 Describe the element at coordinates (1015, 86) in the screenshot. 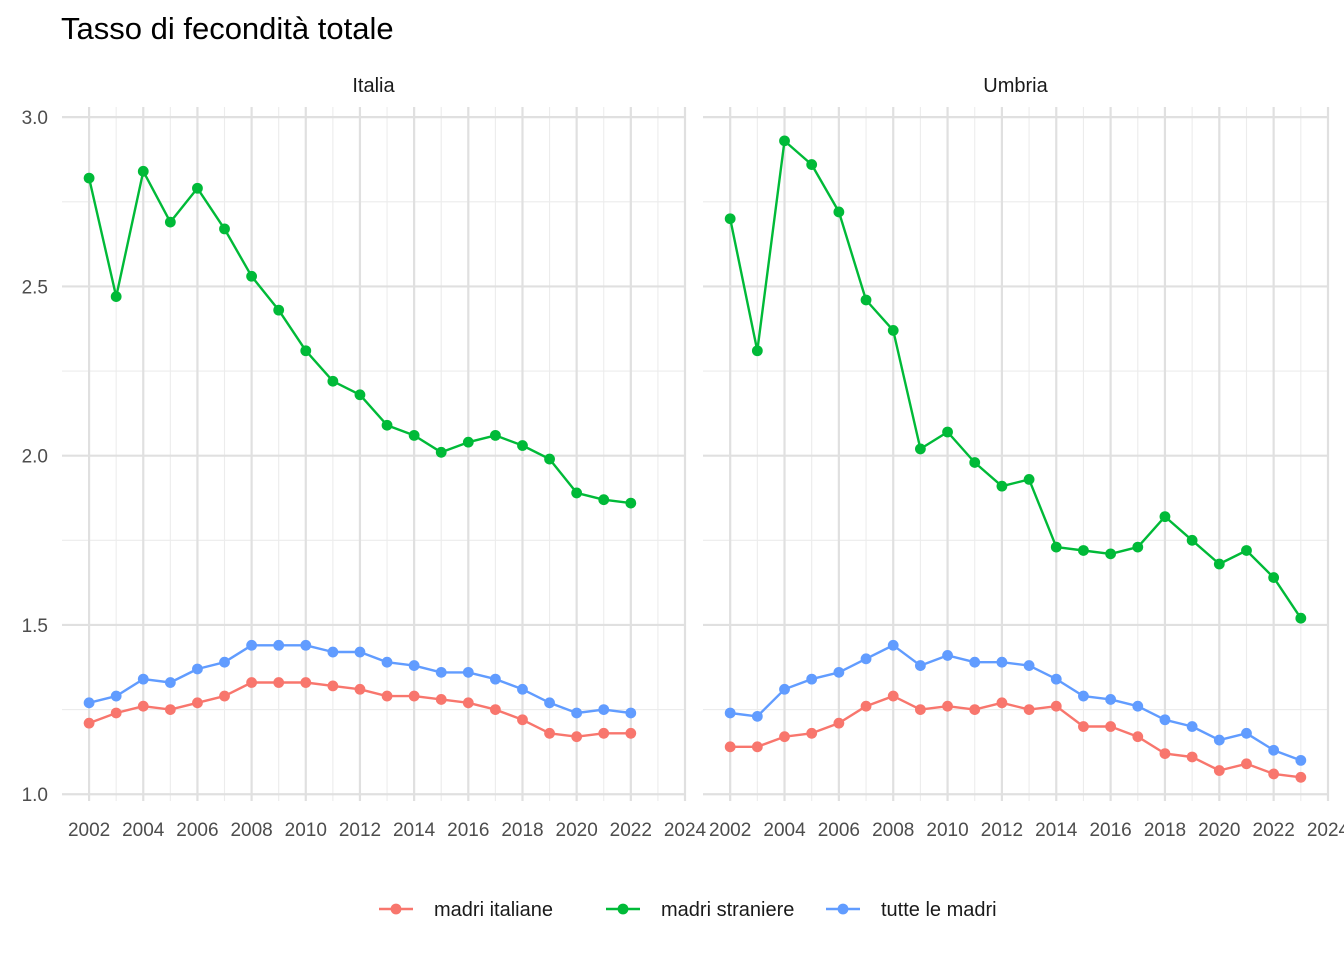

I see `facet-label: Umbria` at that location.